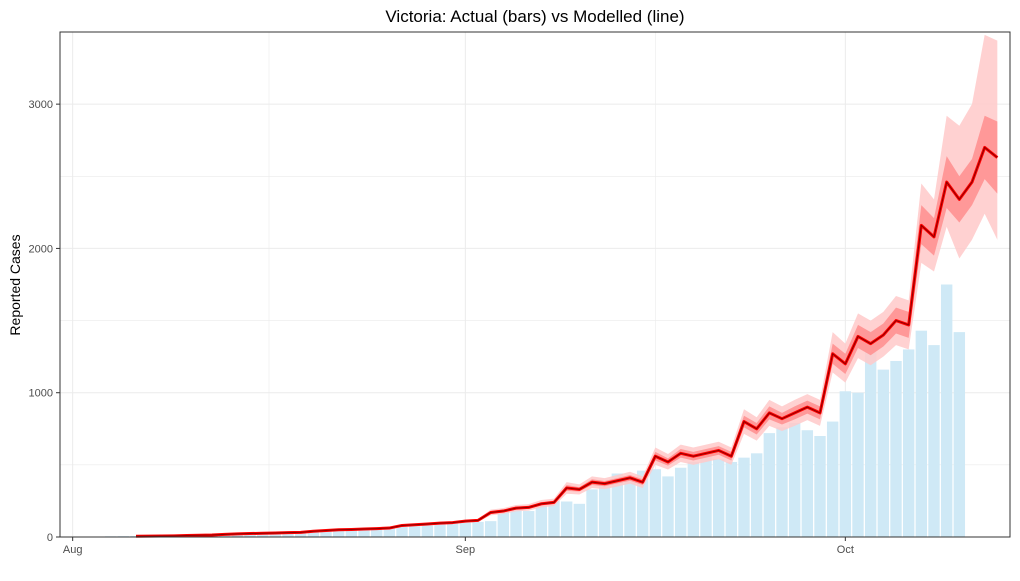 The image size is (1020, 581). Describe the element at coordinates (73, 550) in the screenshot. I see `x-tick-label: Aug` at that location.